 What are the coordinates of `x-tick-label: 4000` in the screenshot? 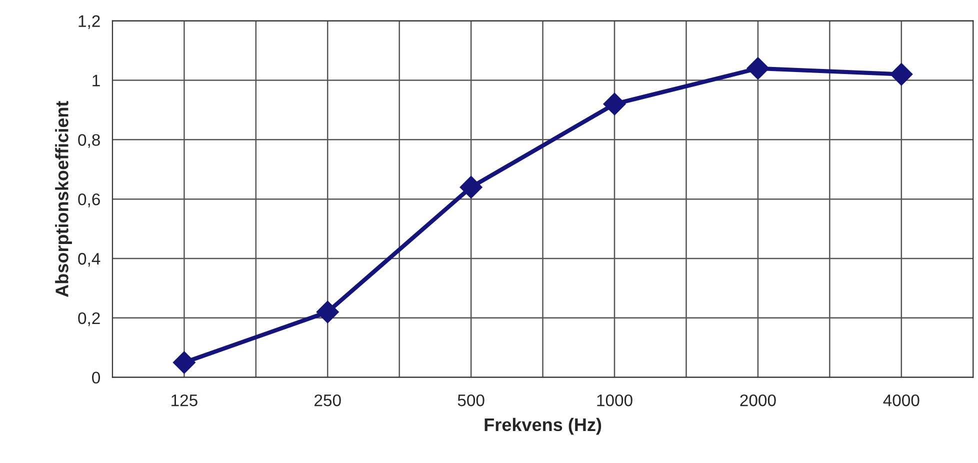 It's located at (901, 400).